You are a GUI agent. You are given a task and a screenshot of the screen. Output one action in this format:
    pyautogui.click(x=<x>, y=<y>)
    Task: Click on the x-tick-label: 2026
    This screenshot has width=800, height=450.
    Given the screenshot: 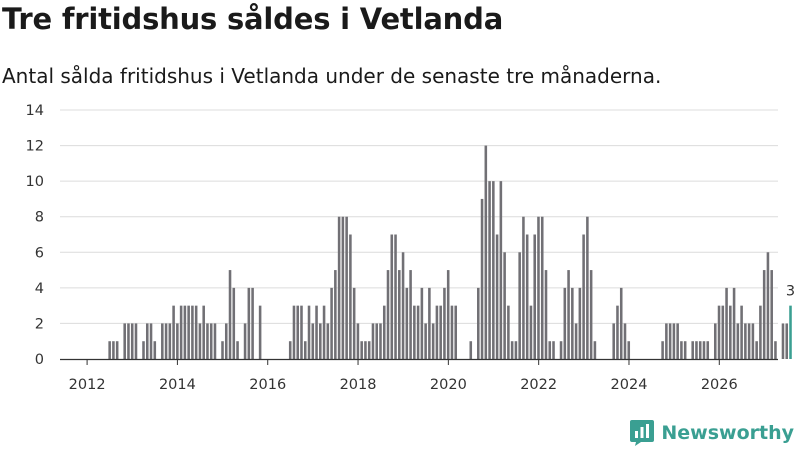 What is the action you would take?
    pyautogui.click(x=719, y=385)
    